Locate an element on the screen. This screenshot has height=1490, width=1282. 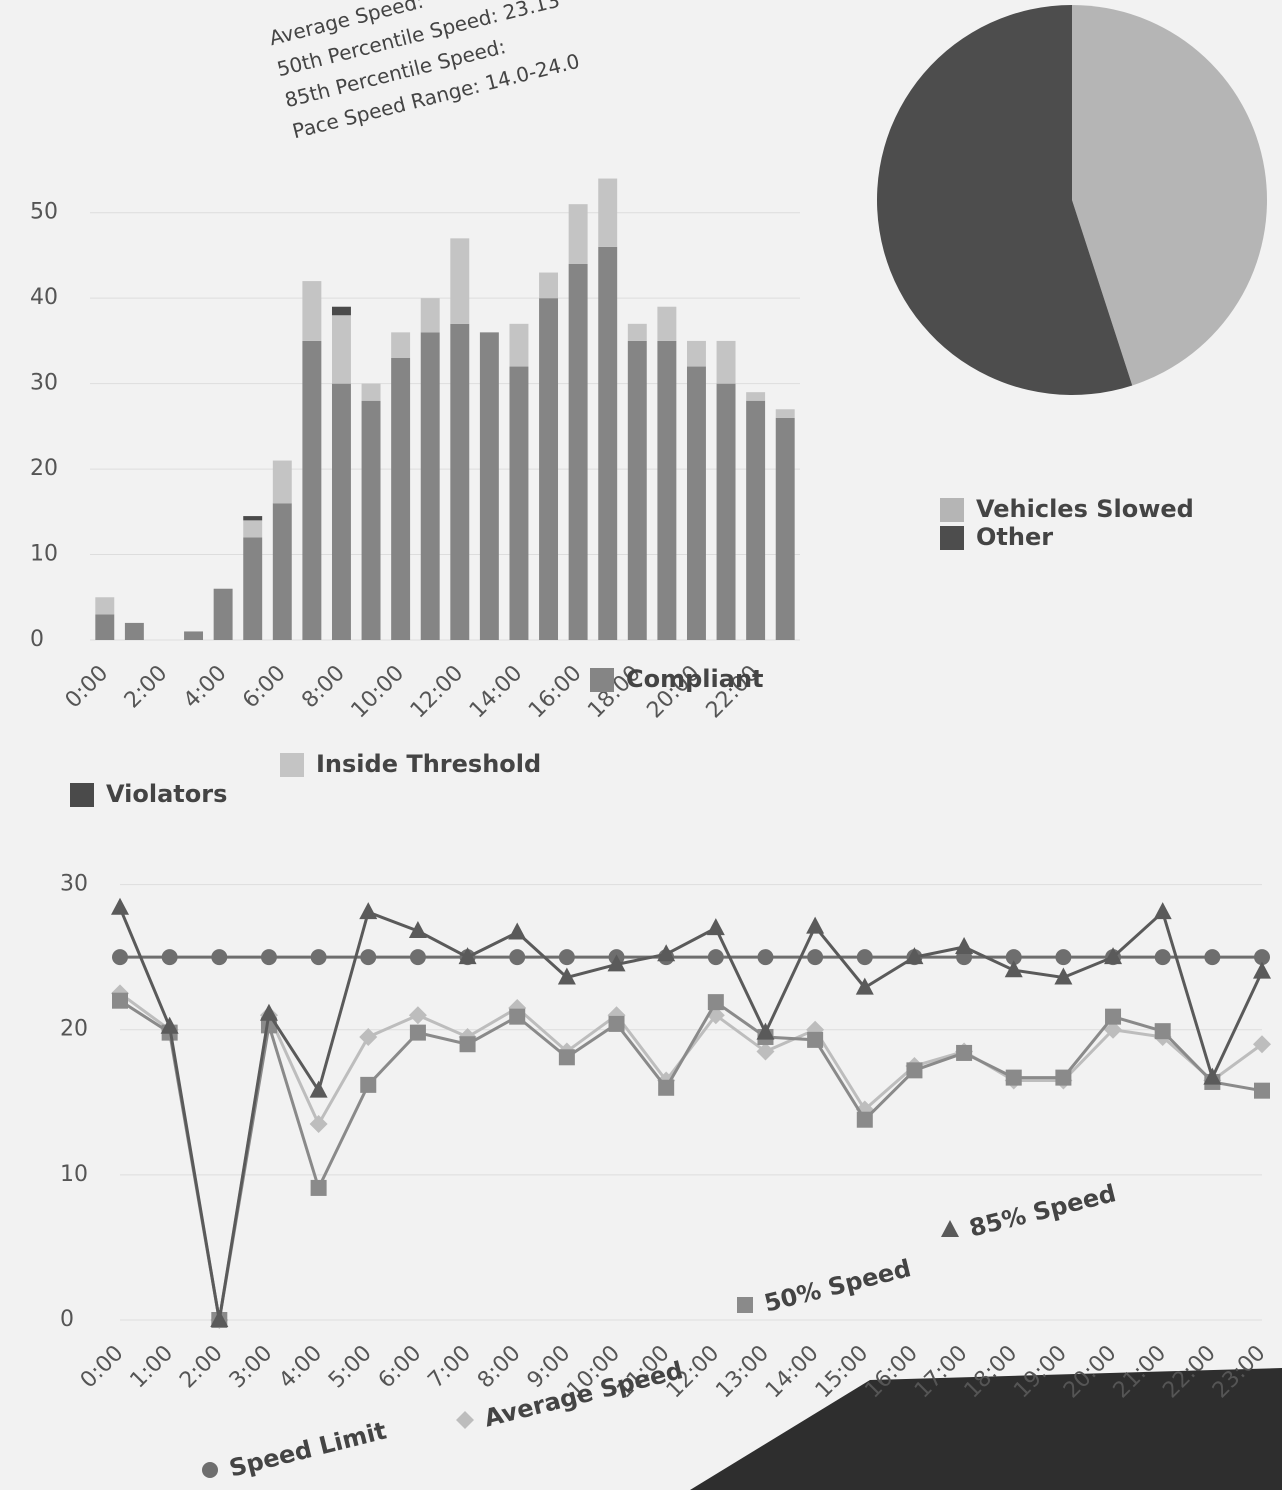
x-tick-label: 12:00 is located at coordinates (437, 692).